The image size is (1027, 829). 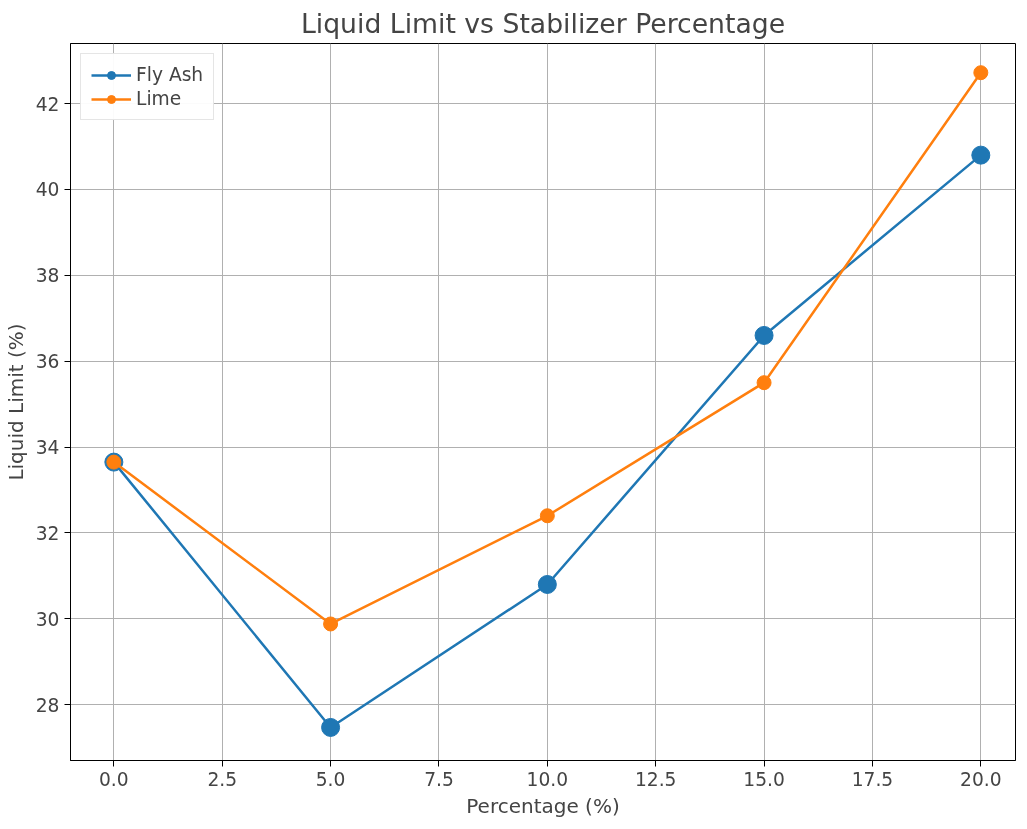 I want to click on y-tick-label: 40, so click(x=47, y=190).